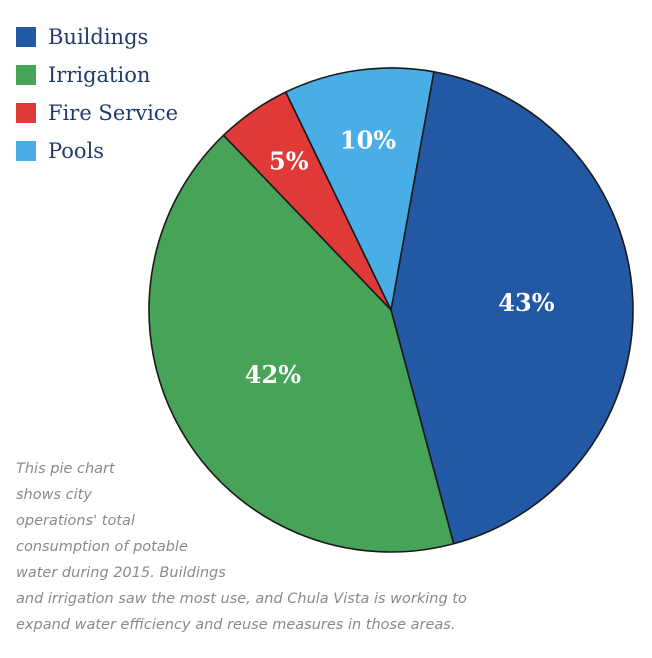 This screenshot has height=658, width=652. What do you see at coordinates (26, 37) in the screenshot?
I see `legend-swatch-buildings` at bounding box center [26, 37].